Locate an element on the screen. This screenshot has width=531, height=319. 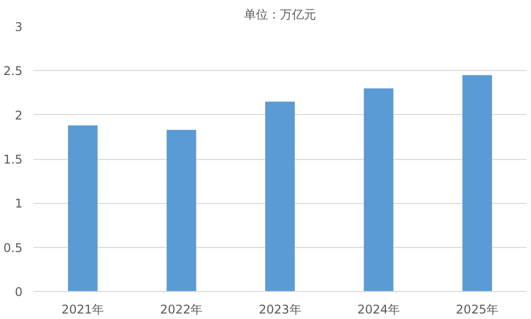
y-tick-label: 0 is located at coordinates (18, 292).